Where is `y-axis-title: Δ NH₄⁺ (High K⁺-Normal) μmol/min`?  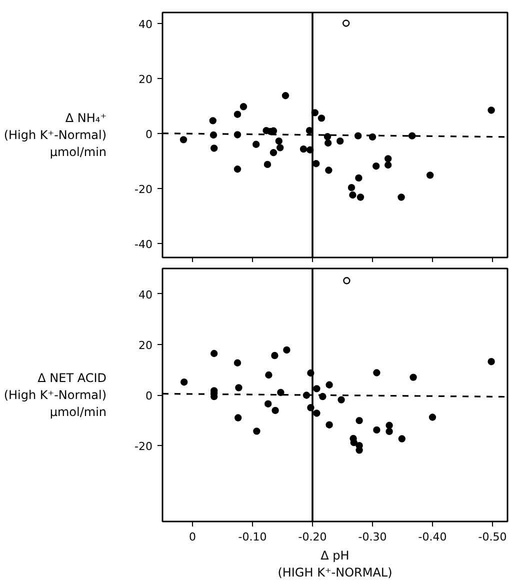
y-axis-title: Δ NH₄⁺ (High K⁺-Normal) μmol/min is located at coordinates (55, 135).